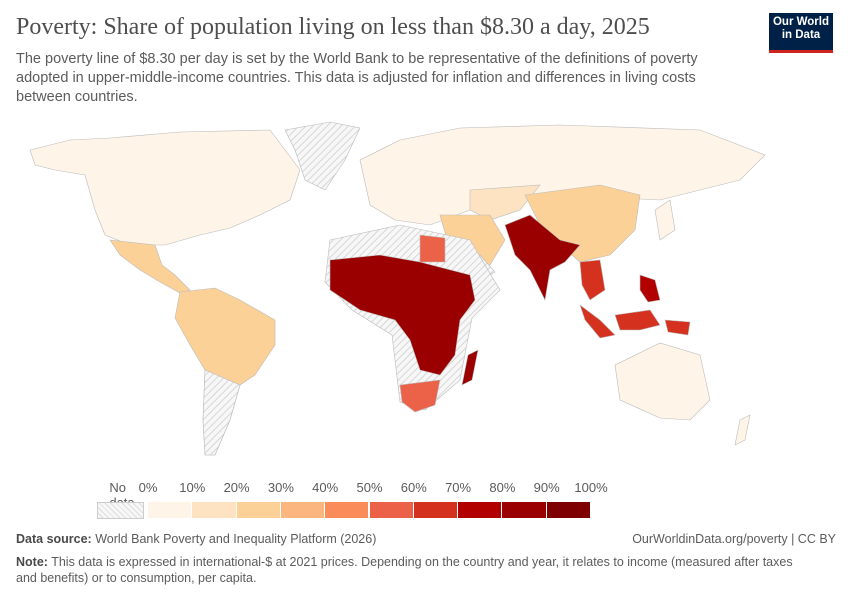  I want to click on legend-tick-label: 50%, so click(369, 487).